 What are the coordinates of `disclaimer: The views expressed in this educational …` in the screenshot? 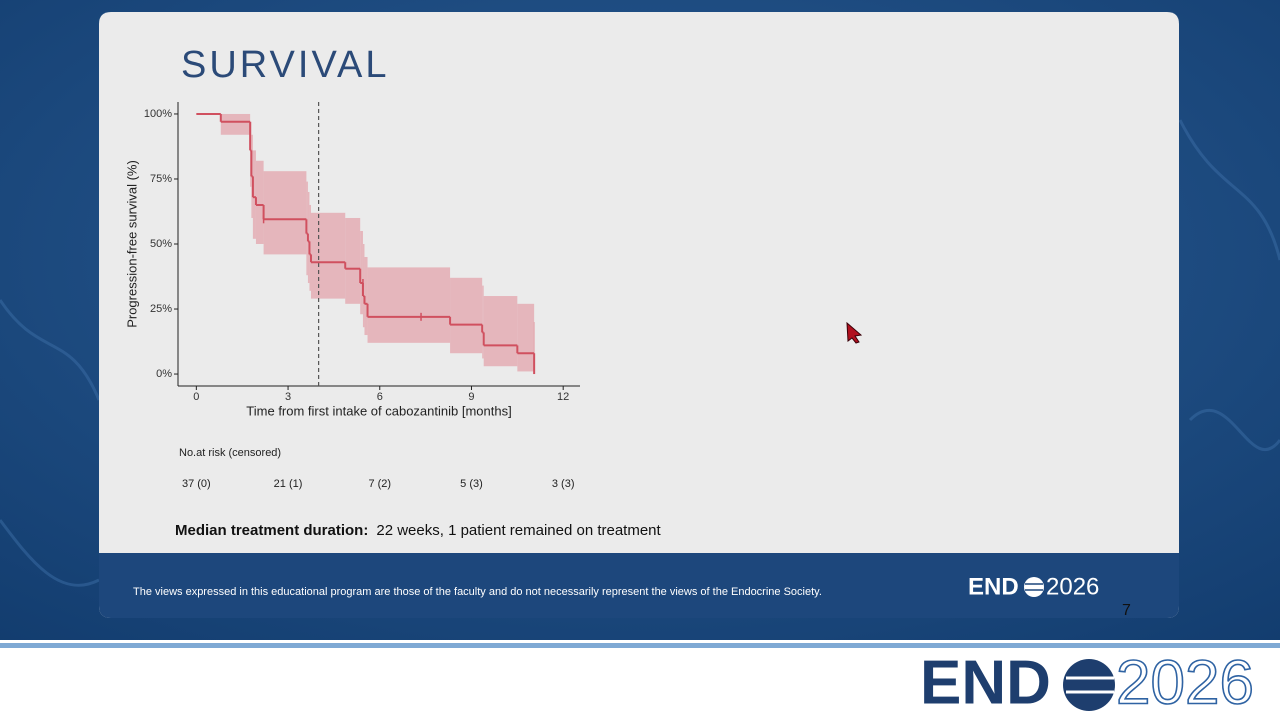 It's located at (477, 592).